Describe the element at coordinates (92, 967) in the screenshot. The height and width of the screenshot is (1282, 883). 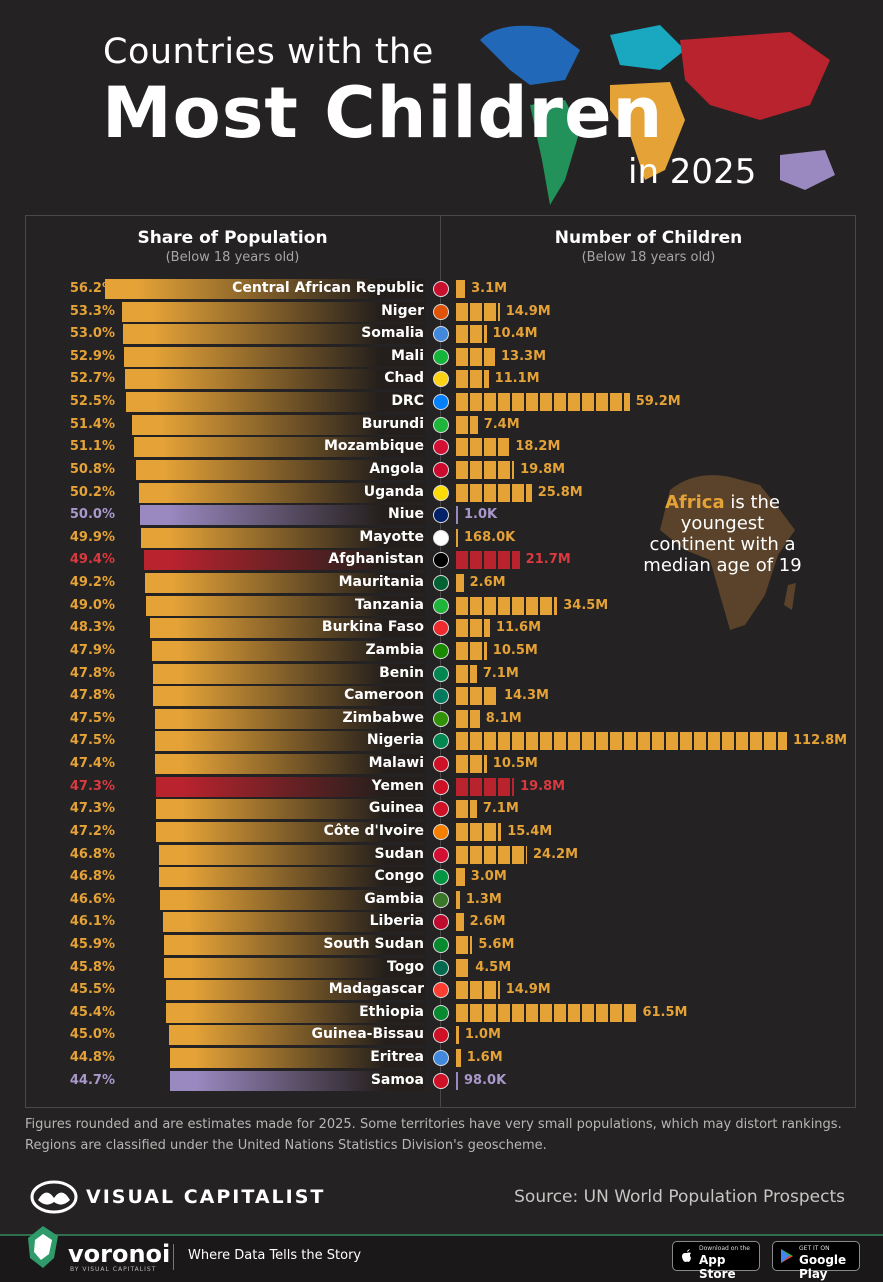
I see `share-label: 45.8%` at that location.